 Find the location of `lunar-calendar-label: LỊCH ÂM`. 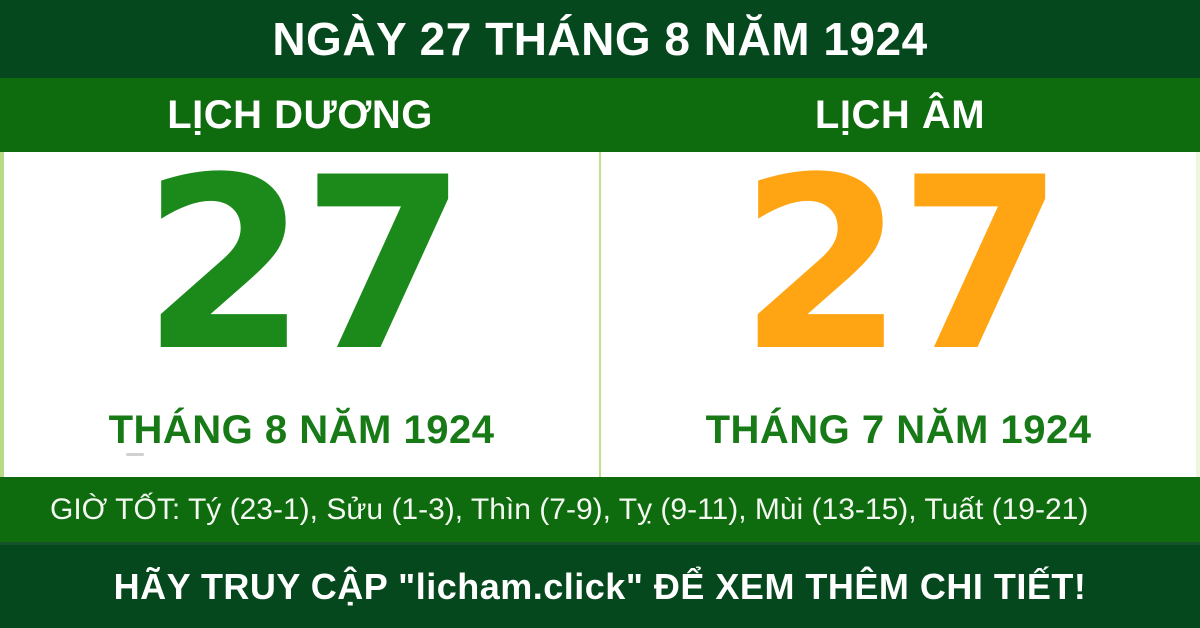

lunar-calendar-label: LỊCH ÂM is located at coordinates (900, 114).